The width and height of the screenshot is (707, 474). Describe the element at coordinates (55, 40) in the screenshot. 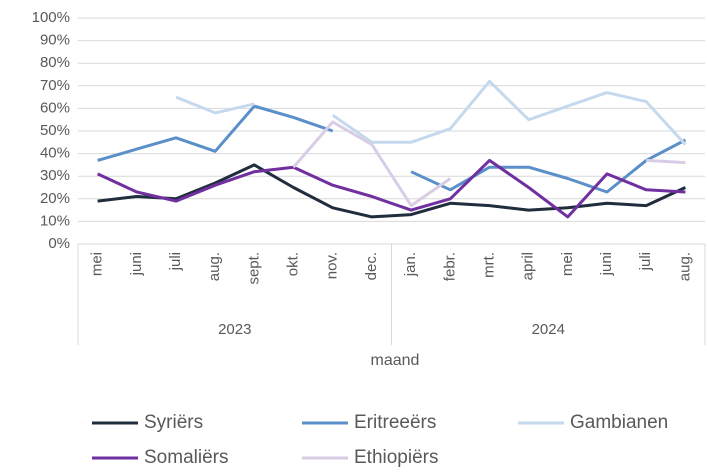

I see `y-tick-label: 90%` at that location.